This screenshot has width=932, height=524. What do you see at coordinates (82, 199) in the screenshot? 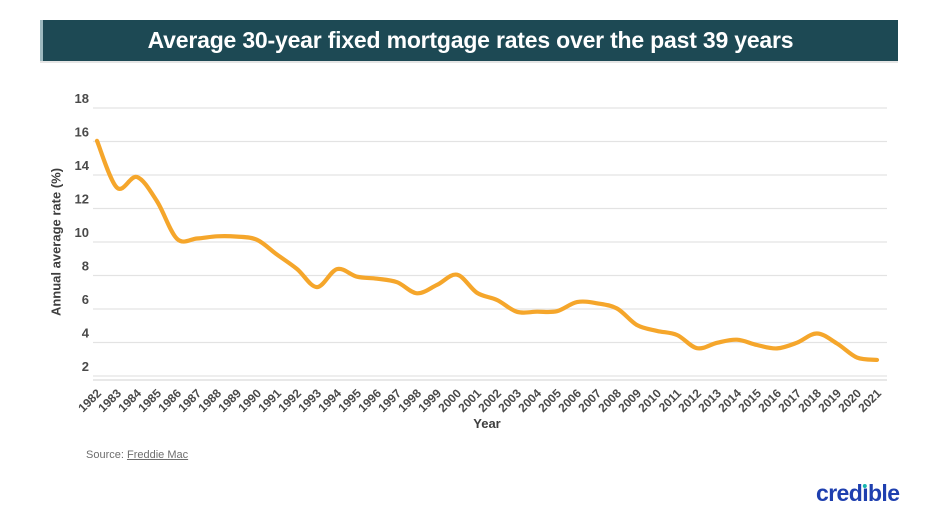
I see `y-tick-label: 12` at bounding box center [82, 199].